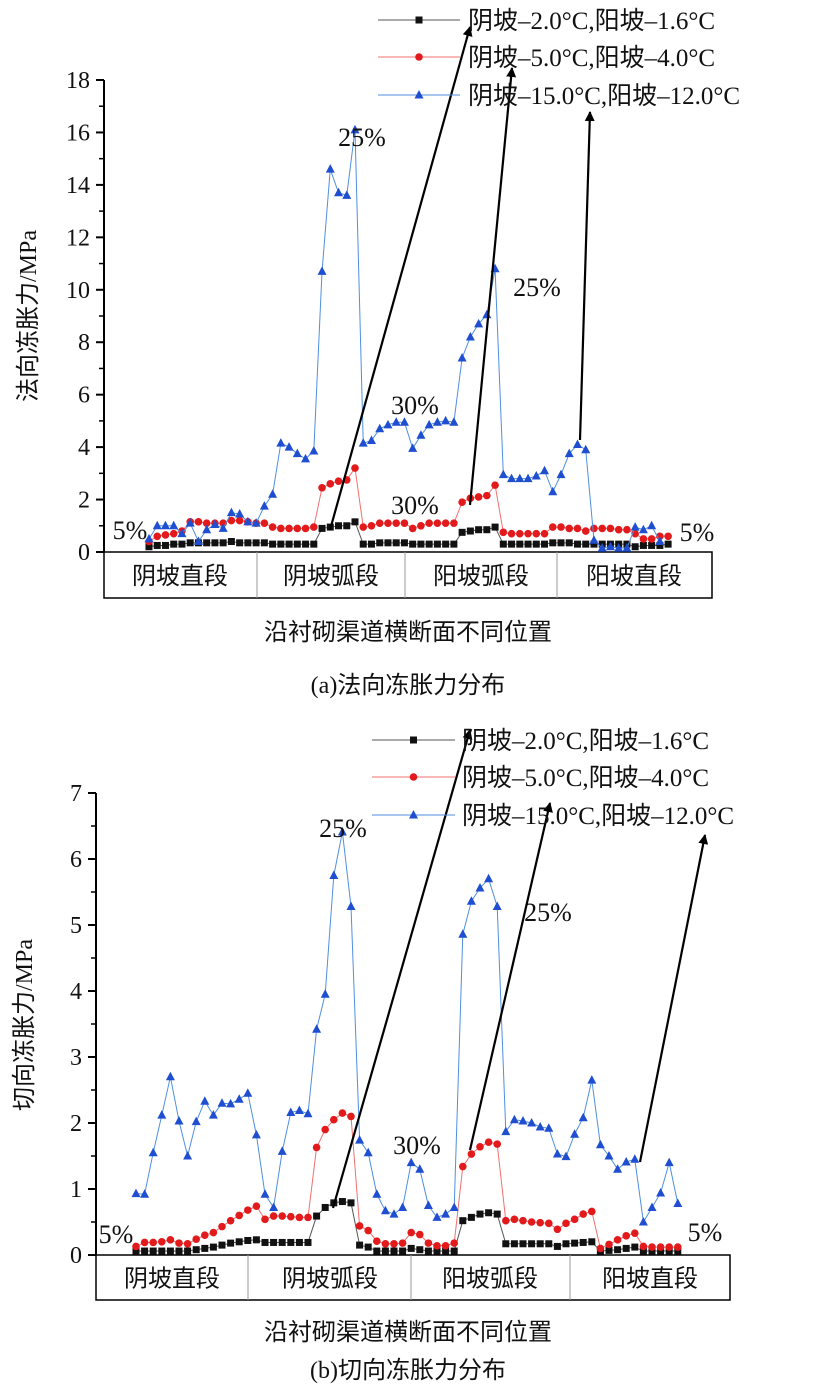  I want to click on y-tick-label: 14, so click(78, 186).